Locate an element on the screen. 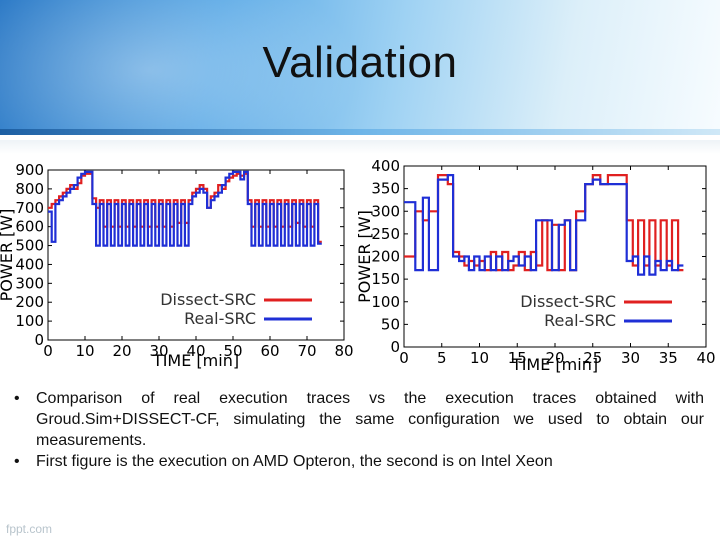 This screenshot has width=720, height=540. x-tick-label: 15 is located at coordinates (517, 358).